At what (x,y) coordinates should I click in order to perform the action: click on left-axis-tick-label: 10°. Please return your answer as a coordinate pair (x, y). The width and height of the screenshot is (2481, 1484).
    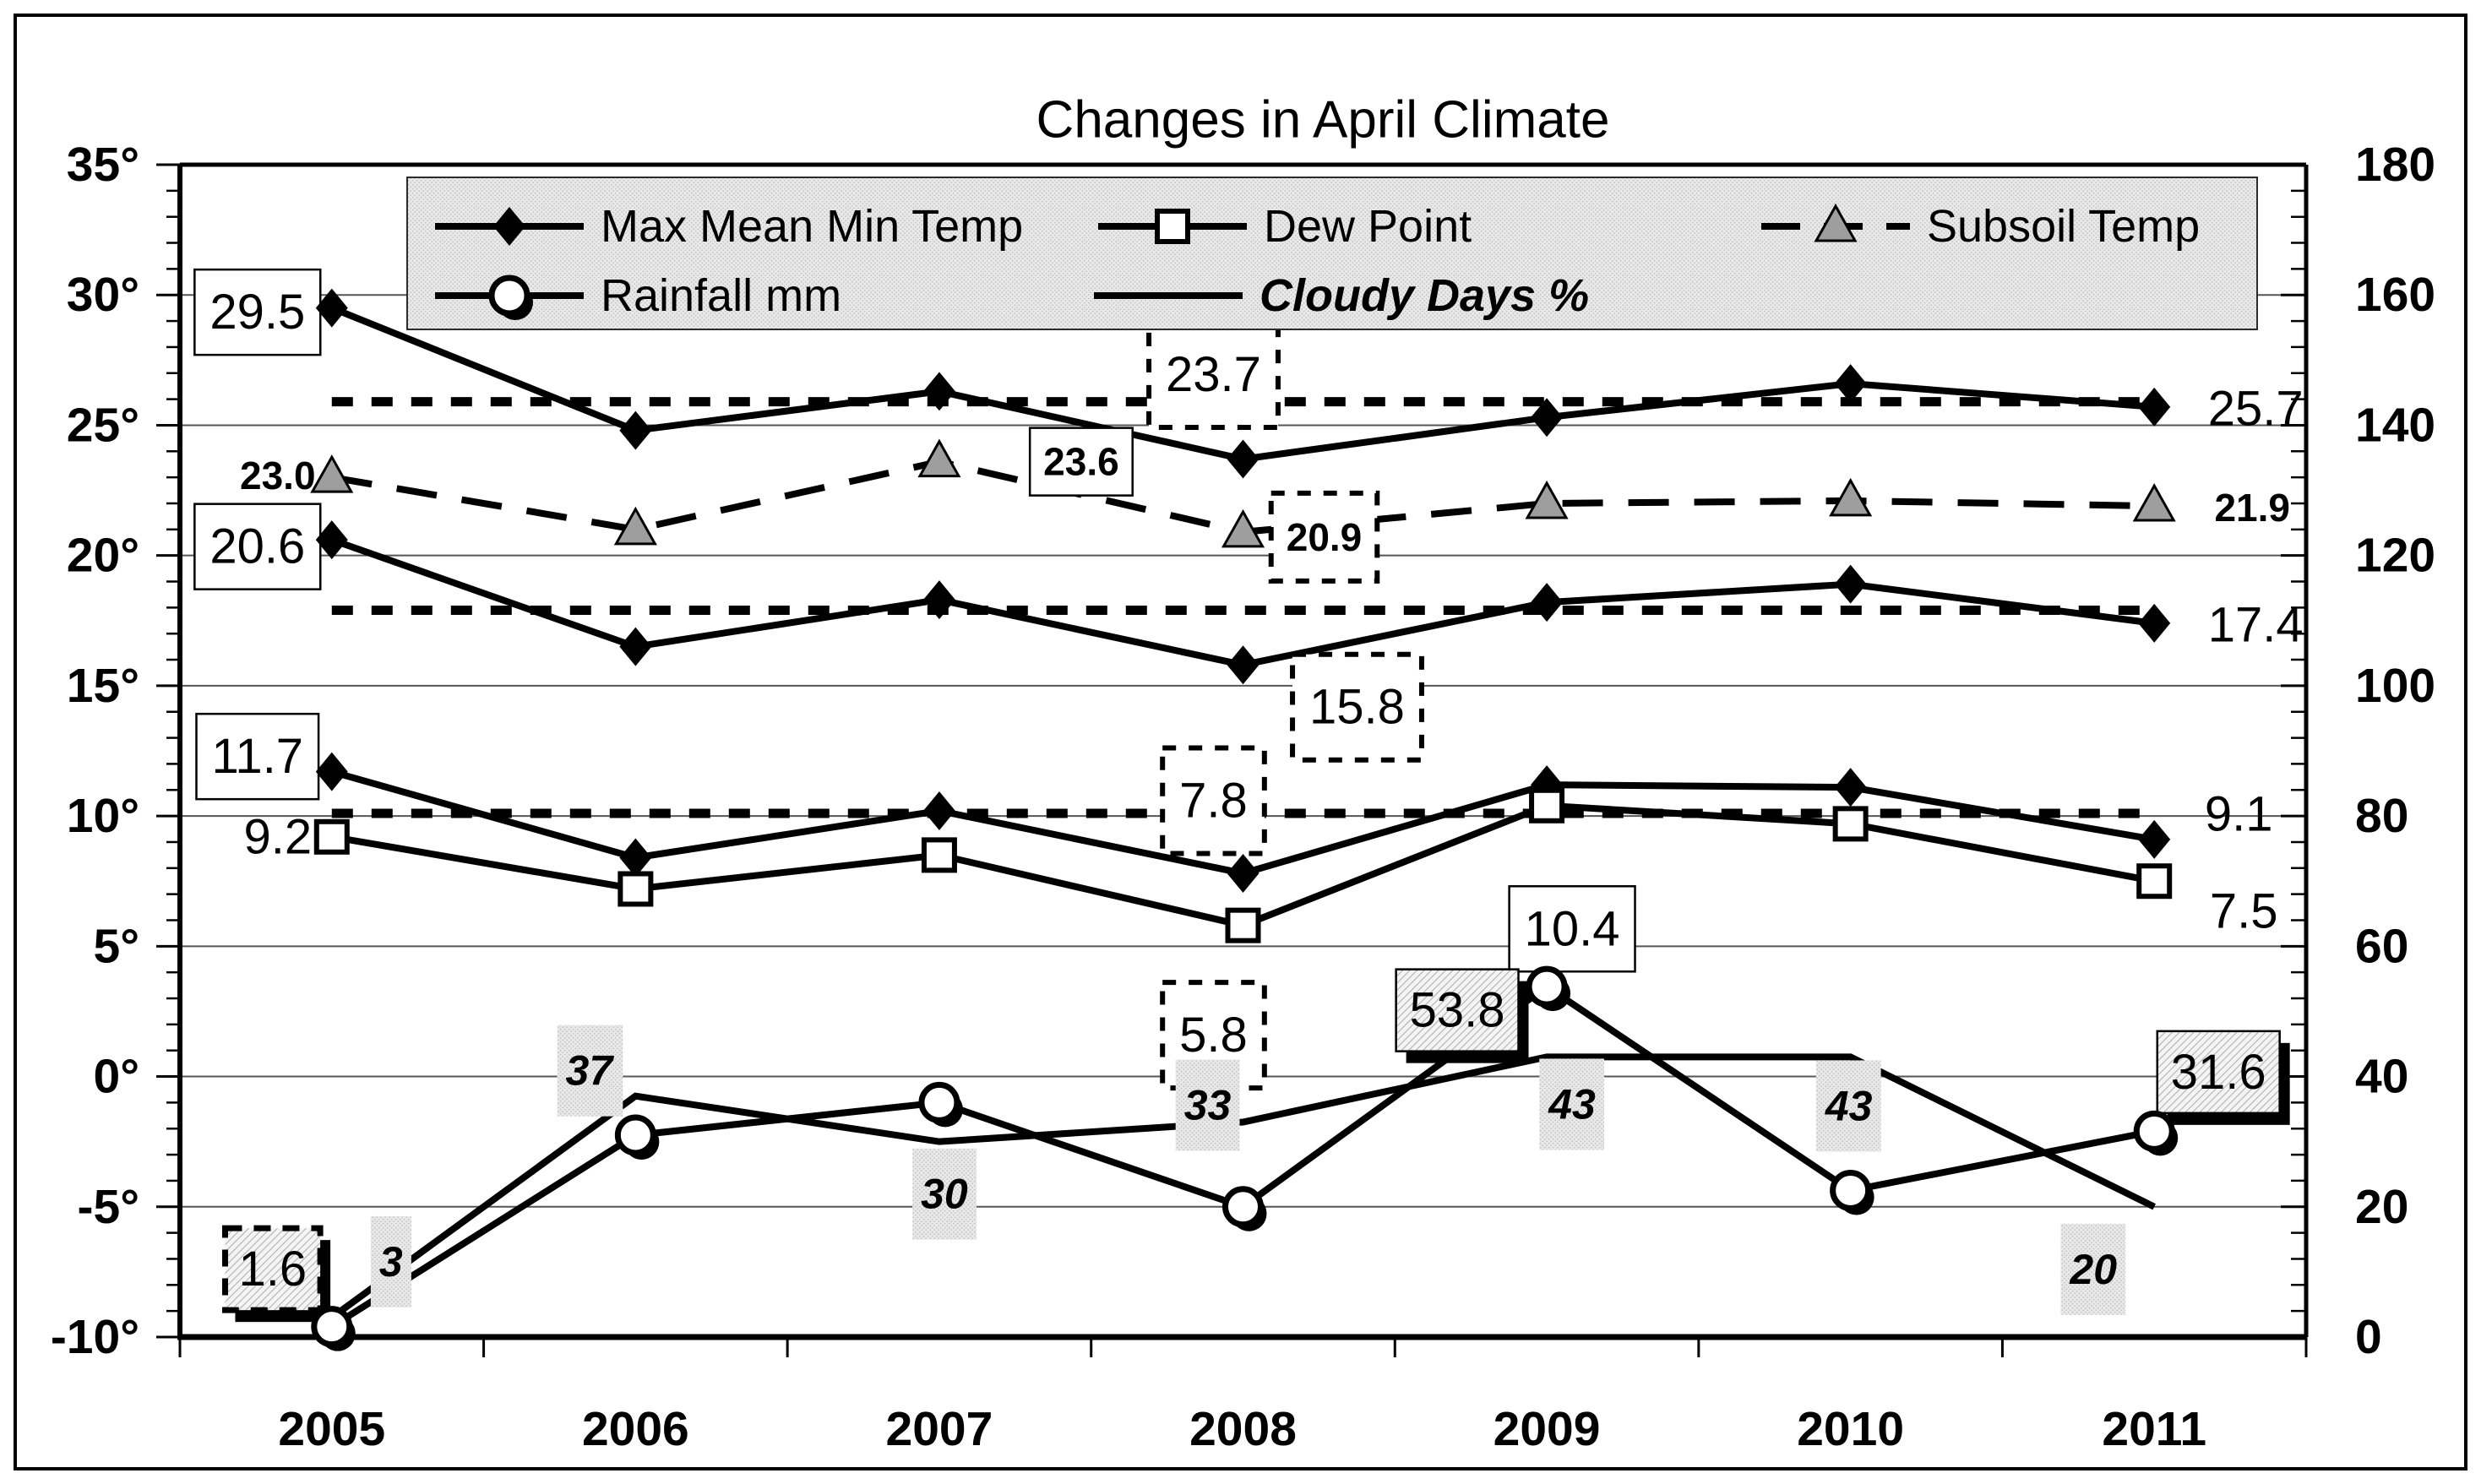
    Looking at the image, I should click on (103, 816).